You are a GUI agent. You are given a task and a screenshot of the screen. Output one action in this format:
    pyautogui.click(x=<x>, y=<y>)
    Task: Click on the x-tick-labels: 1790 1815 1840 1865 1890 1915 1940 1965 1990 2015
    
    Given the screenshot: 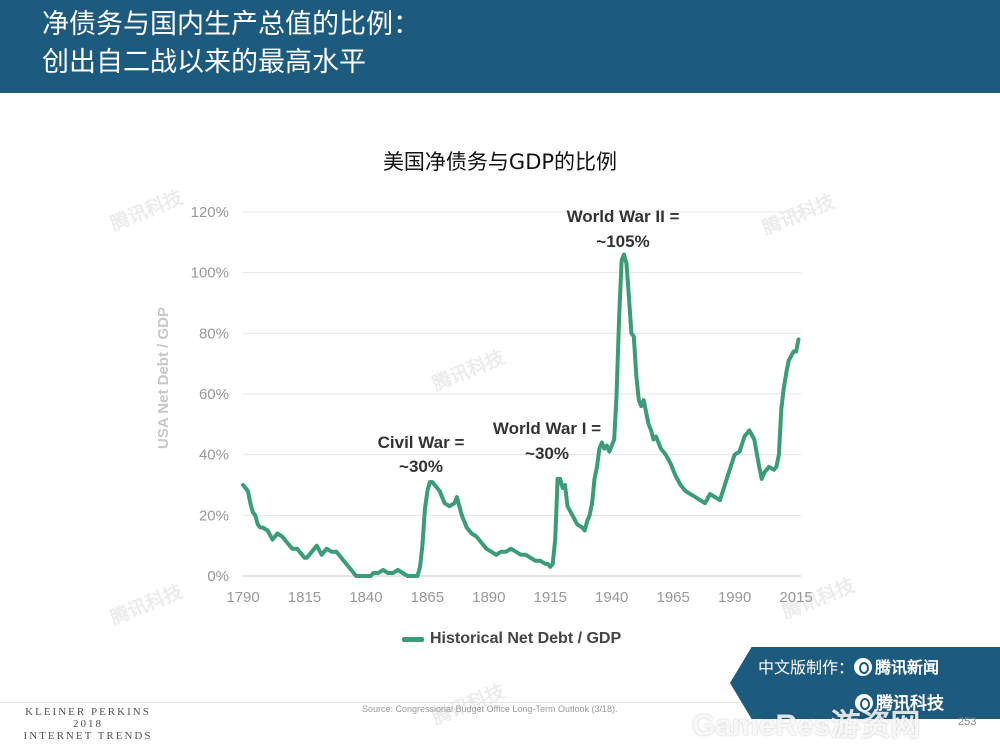 What is the action you would take?
    pyautogui.click(x=519, y=597)
    